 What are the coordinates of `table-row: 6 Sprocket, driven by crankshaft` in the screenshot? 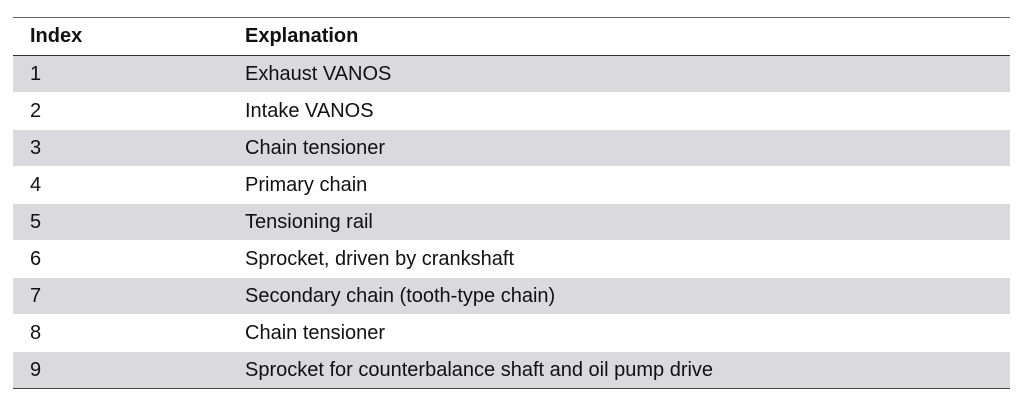 It's located at (511, 259).